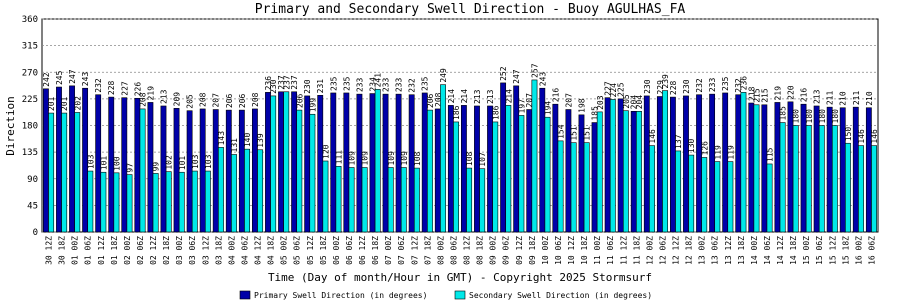 This screenshot has width=900, height=300. Describe the element at coordinates (600, 102) in the screenshot. I see `value-label: 203` at that location.